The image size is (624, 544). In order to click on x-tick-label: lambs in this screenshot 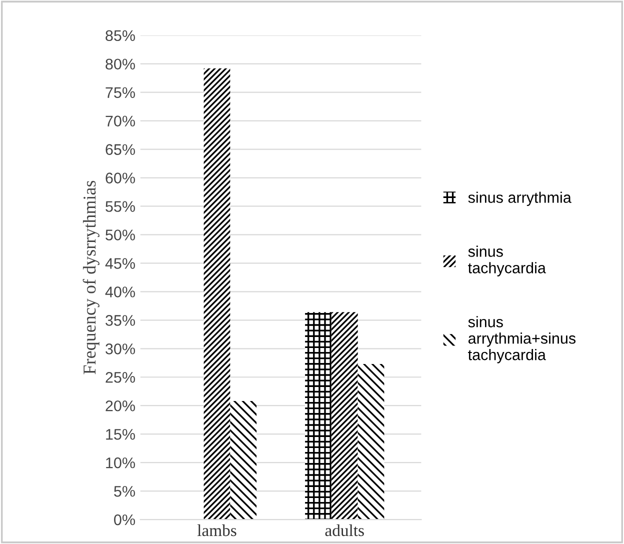, I will do `click(216, 530)`.